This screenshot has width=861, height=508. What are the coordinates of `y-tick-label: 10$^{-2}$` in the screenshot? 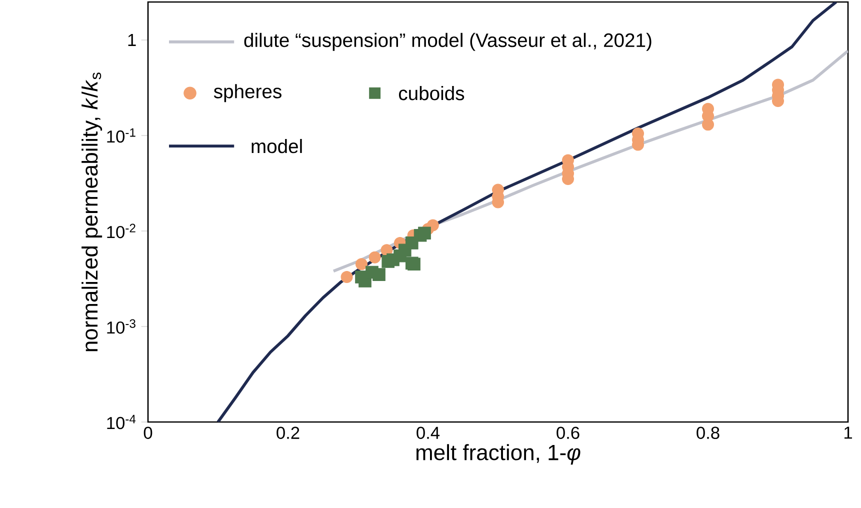 It's located at (121, 231).